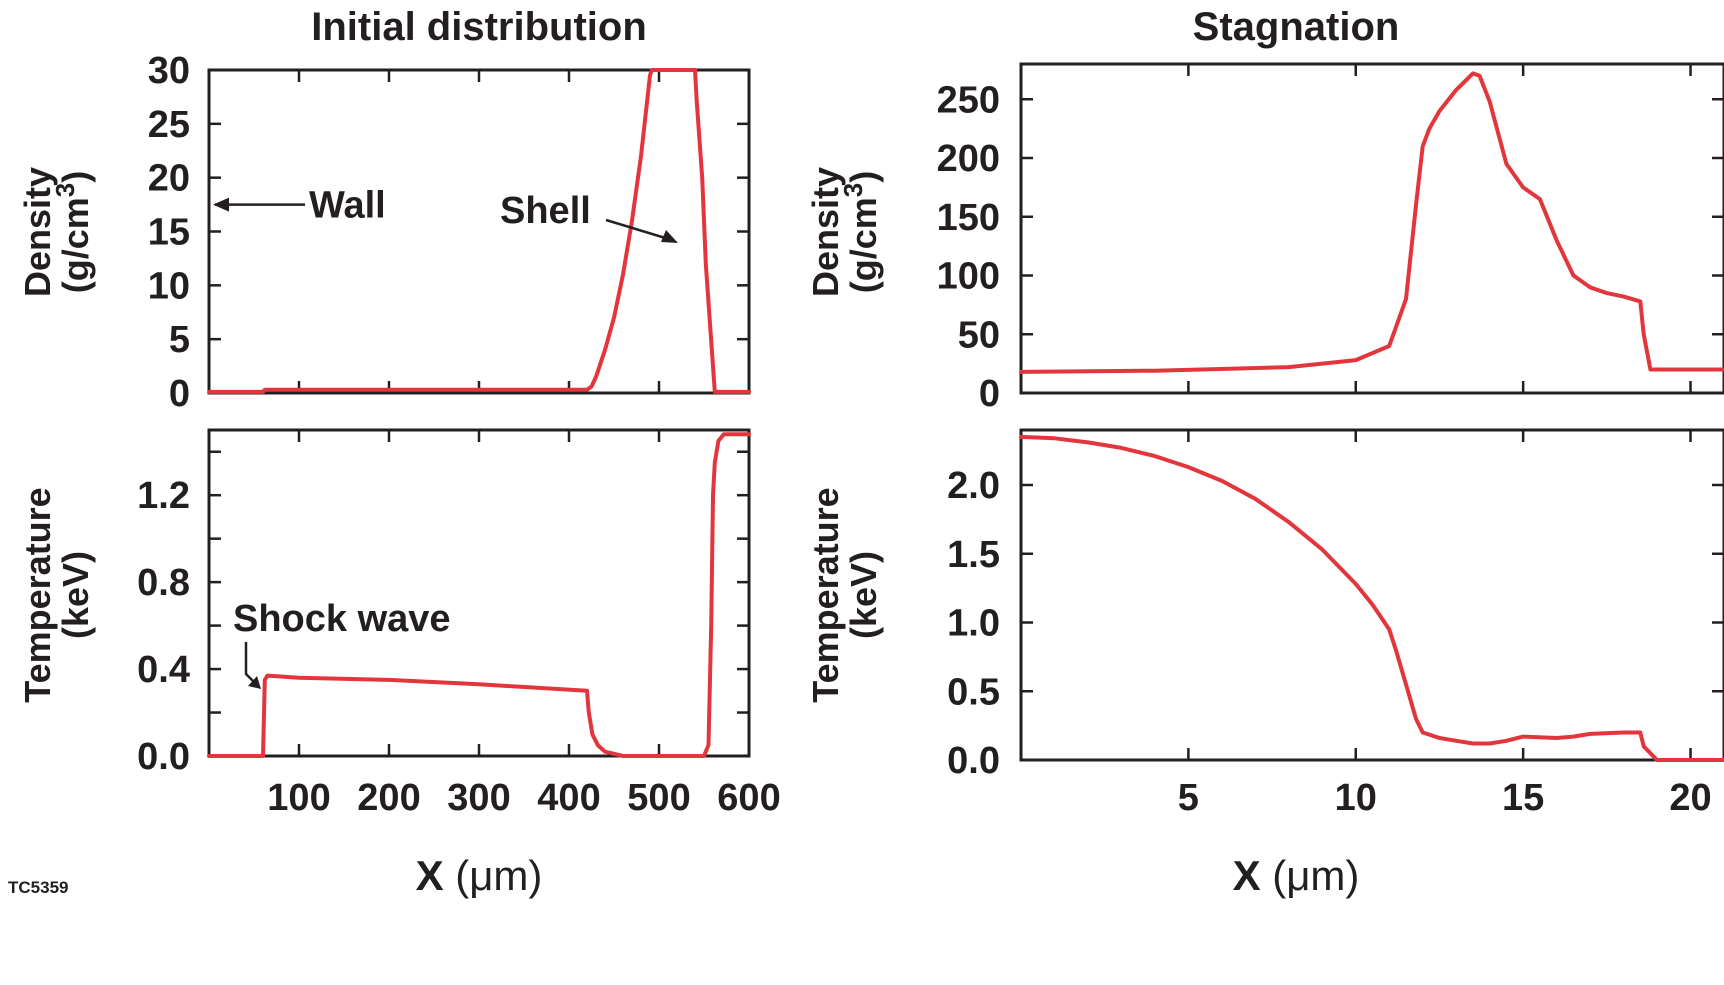 The width and height of the screenshot is (1724, 985). I want to click on temperature-initial-ylabel: Temperature, so click(37, 594).